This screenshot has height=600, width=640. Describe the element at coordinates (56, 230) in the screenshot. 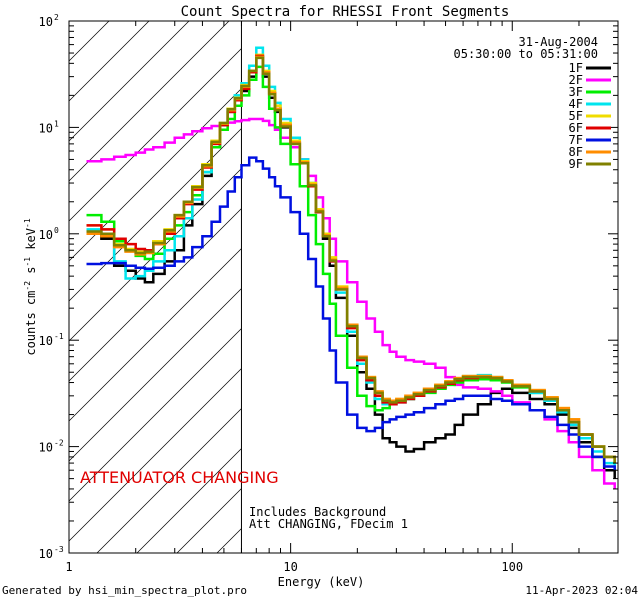

I see `y-tick-label-exponent: 0` at that location.